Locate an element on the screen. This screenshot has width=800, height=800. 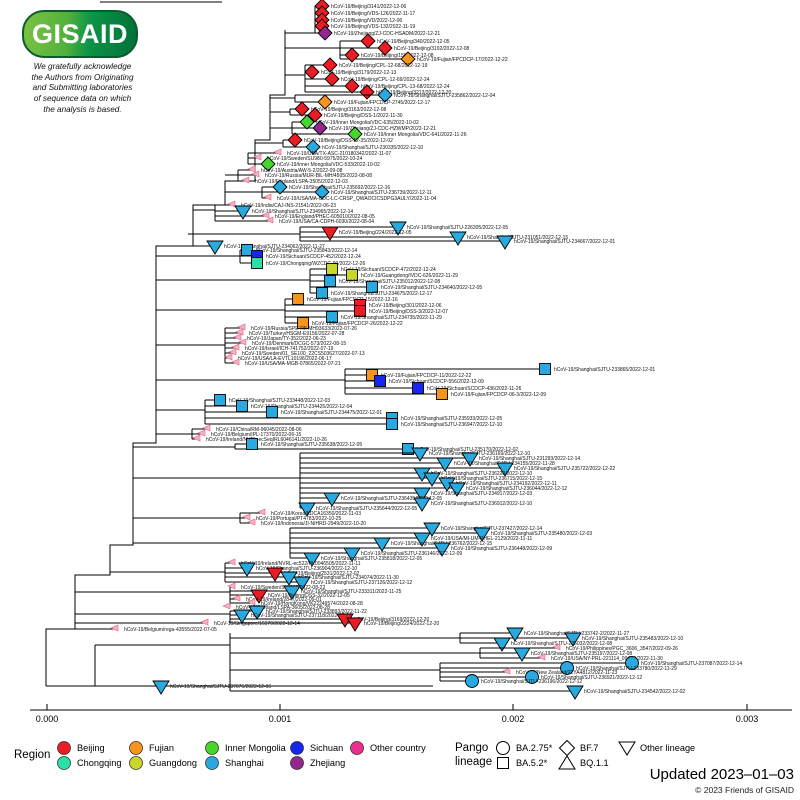
tip-label: hCoV-19/Shanghai/SJTU-234965/2022-12-14 is located at coordinates (302, 212).